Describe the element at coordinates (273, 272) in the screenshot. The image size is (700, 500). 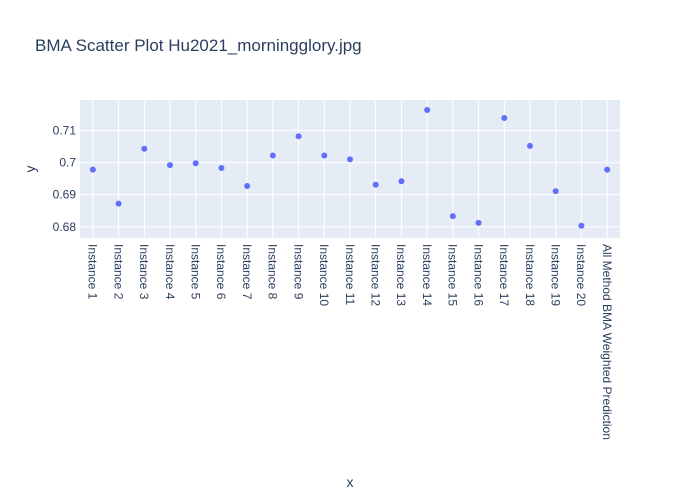
I see `x-tick-label: Instance 8` at that location.